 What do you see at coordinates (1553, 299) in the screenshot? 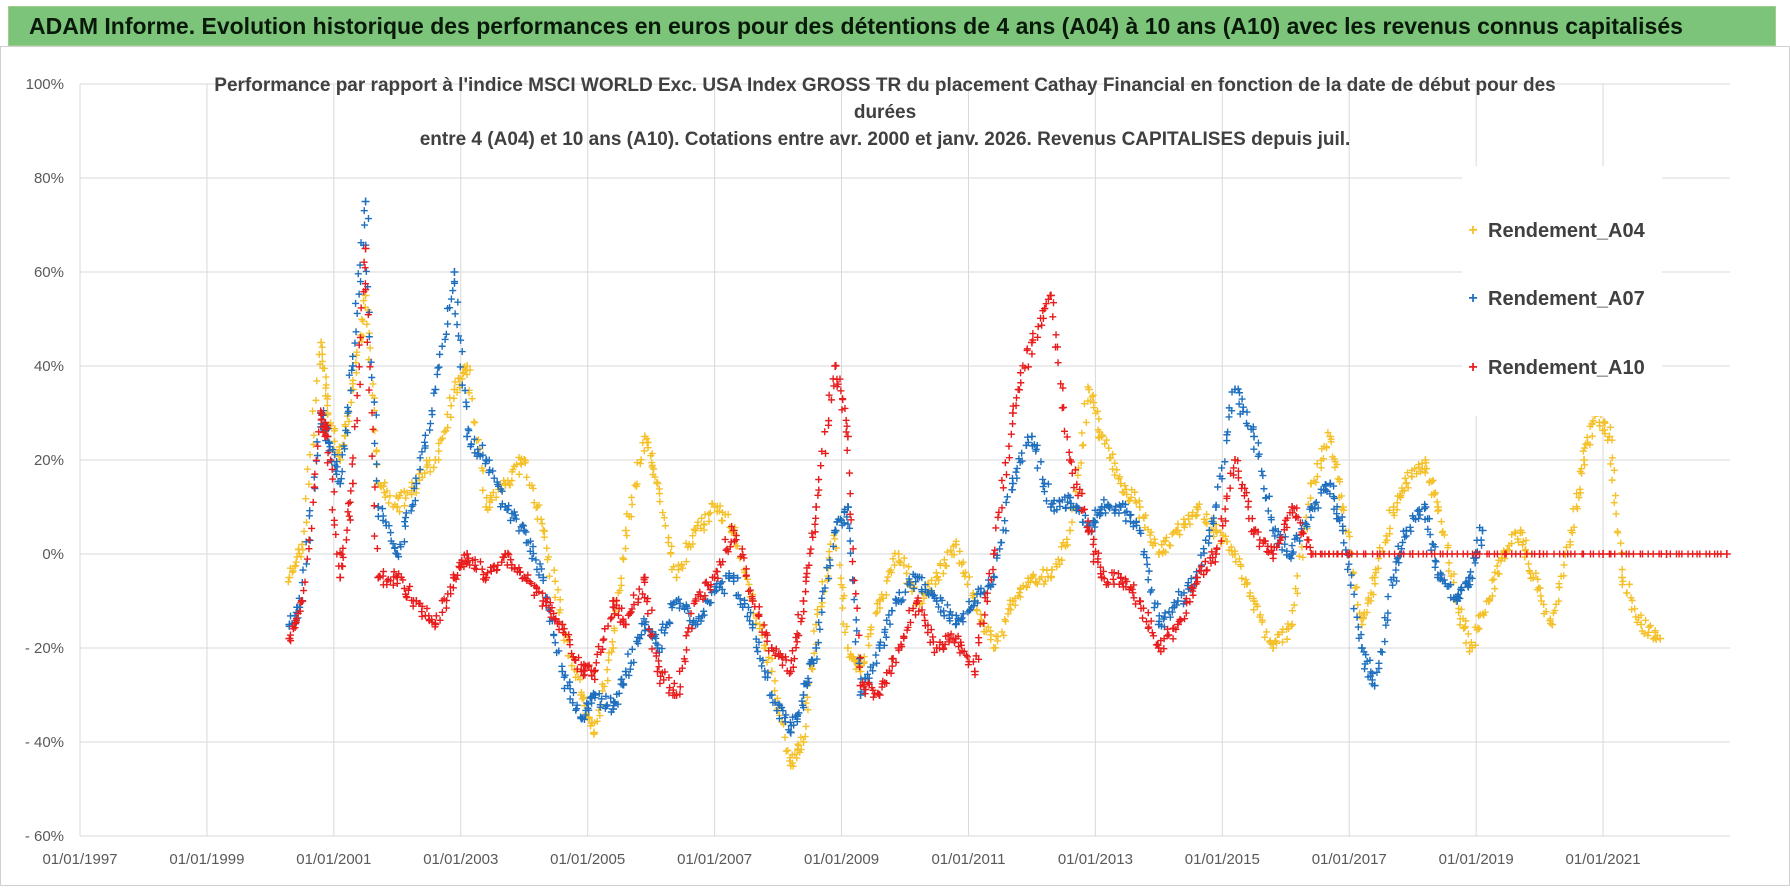
I see `legend-item-a07: + Rendement_A07` at bounding box center [1553, 299].